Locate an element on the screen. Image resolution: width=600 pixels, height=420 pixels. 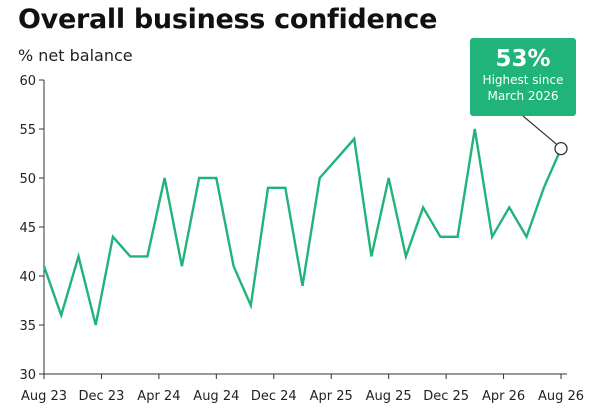
x-tick-label: Apr 25 is located at coordinates (331, 396).